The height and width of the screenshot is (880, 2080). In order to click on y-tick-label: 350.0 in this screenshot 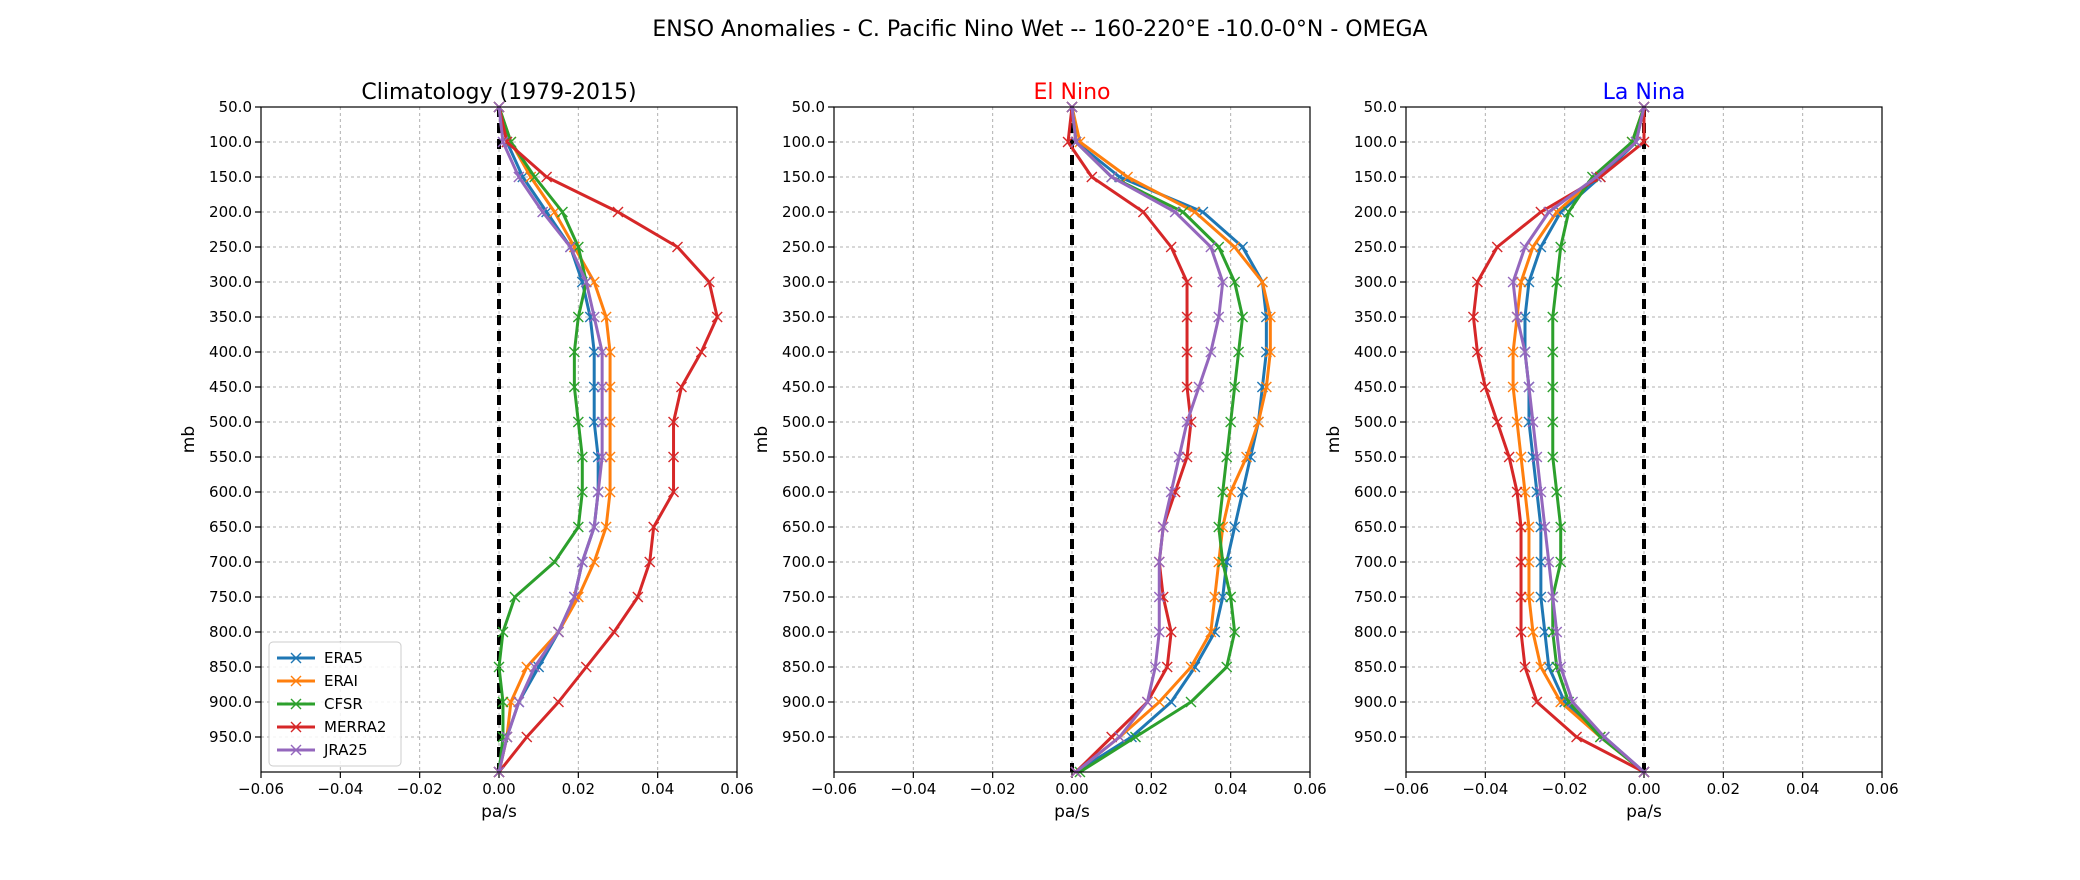, I will do `click(1375, 317)`.